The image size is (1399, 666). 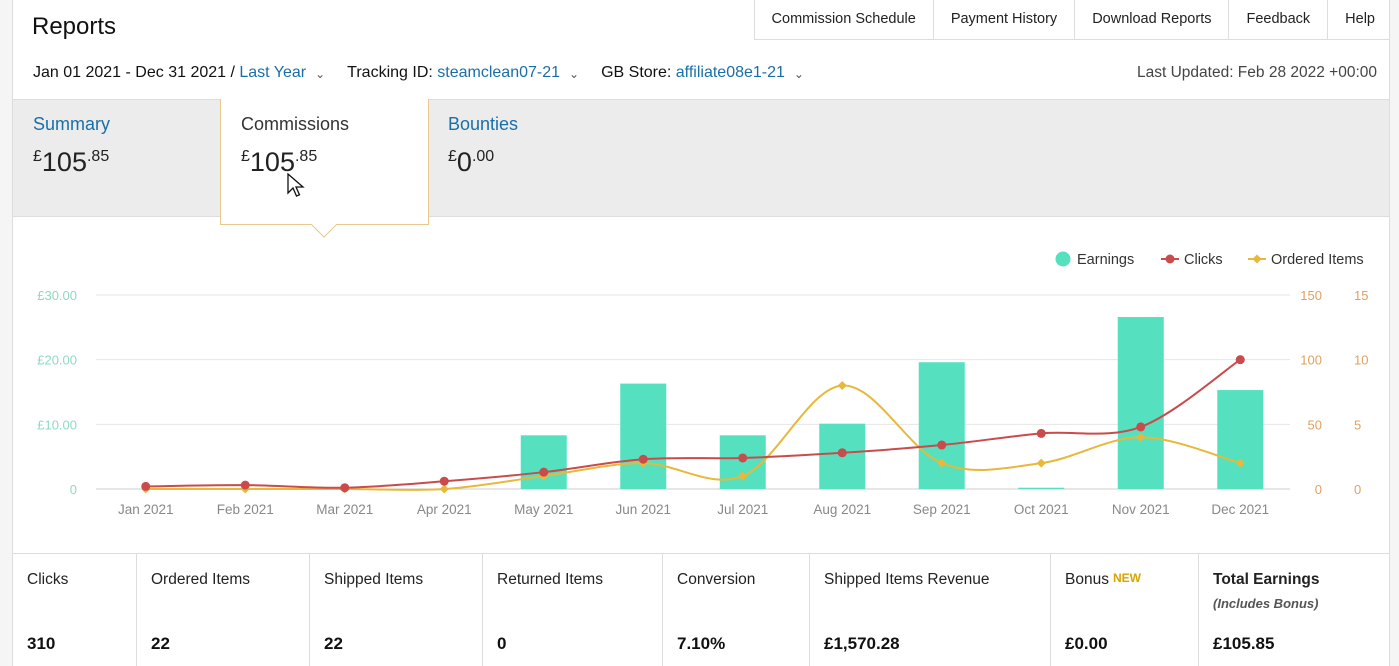 I want to click on nav-feedback: Feedback, so click(x=1279, y=19).